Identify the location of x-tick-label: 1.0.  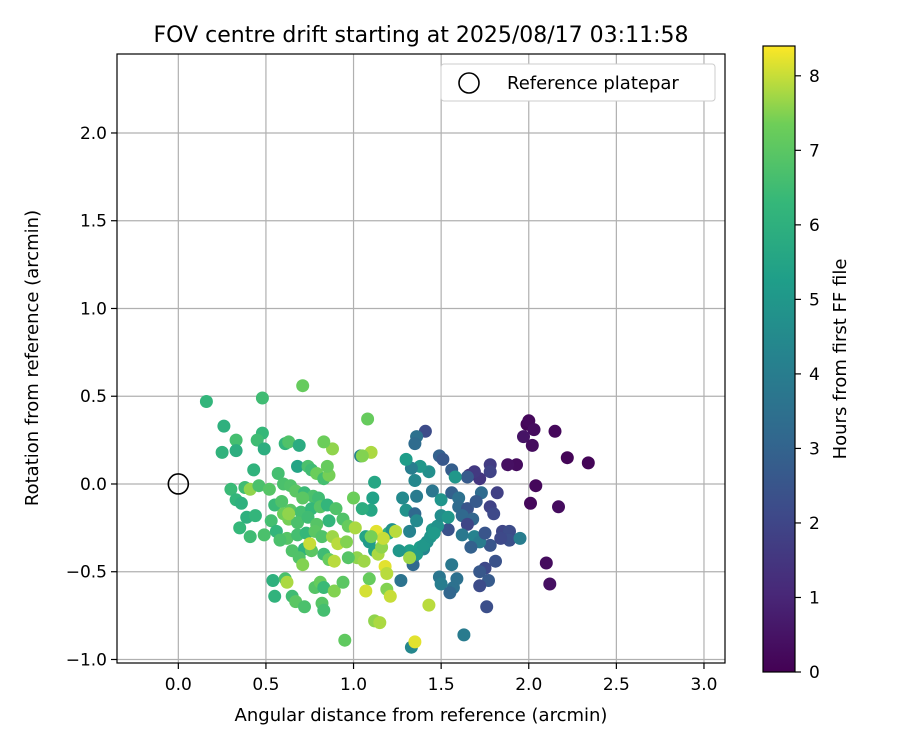
(353, 685).